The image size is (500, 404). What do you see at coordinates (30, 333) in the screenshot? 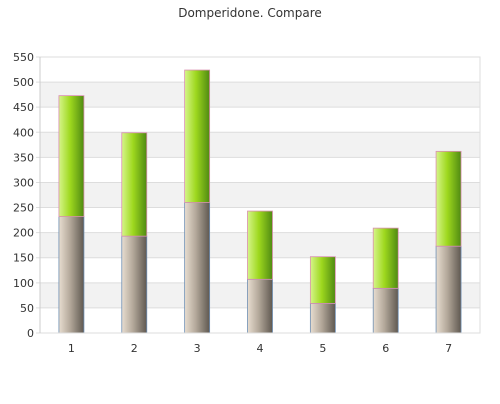
I see `y-tick-label: 0` at bounding box center [30, 333].